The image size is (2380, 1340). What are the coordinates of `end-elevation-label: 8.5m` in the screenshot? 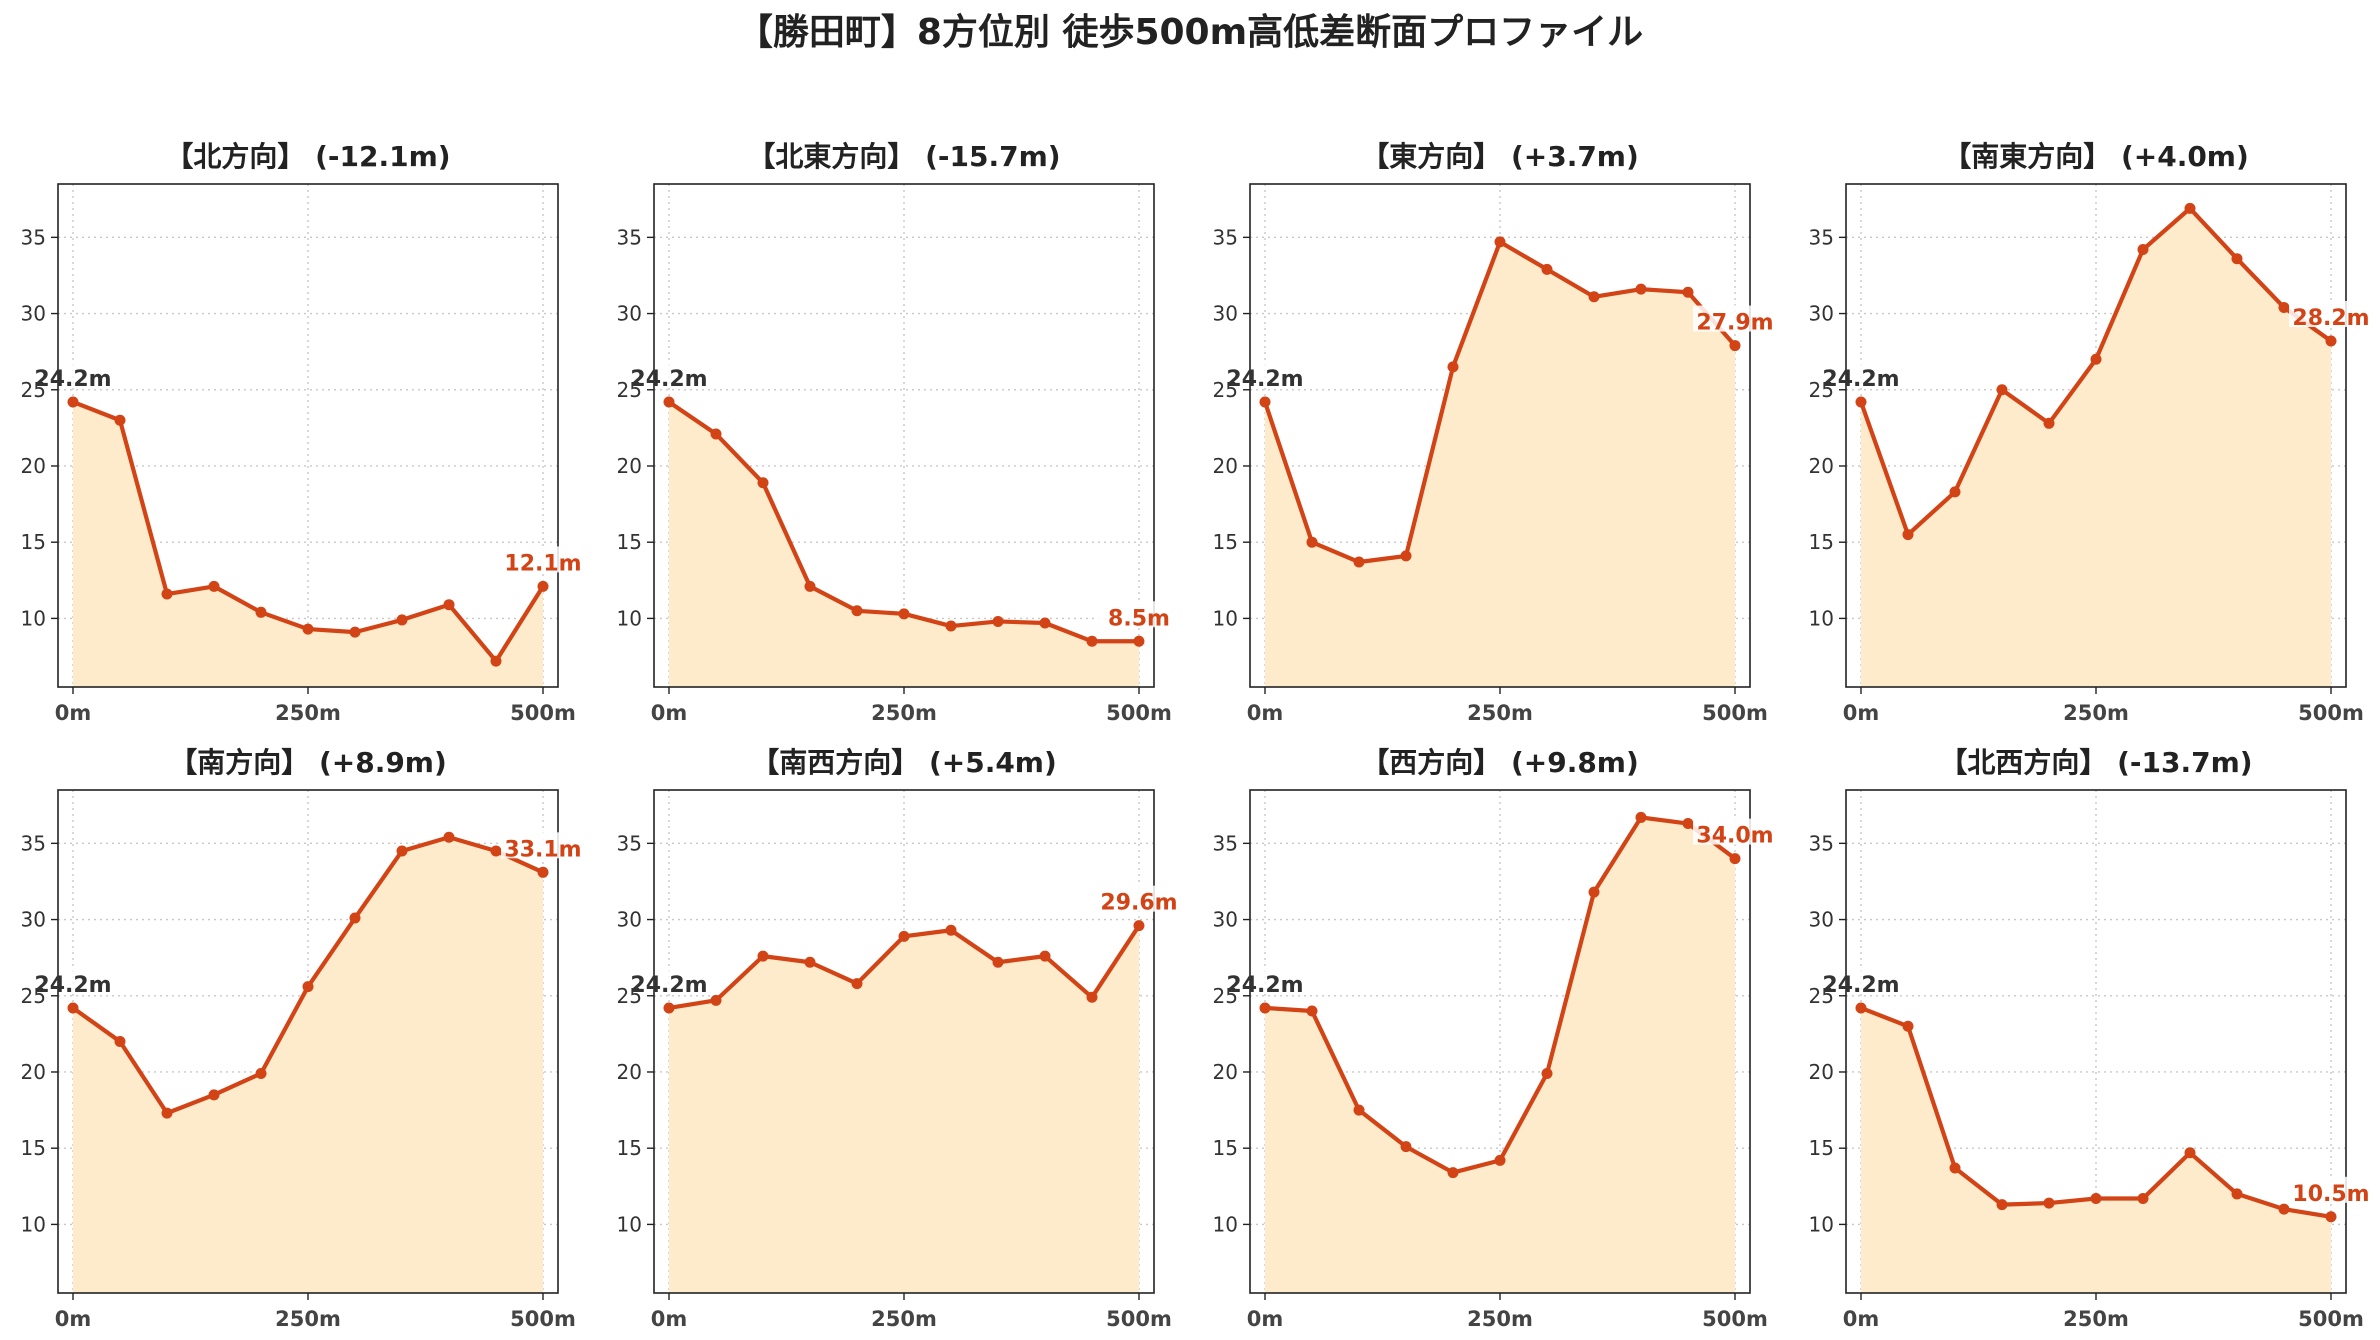 It's located at (1139, 618).